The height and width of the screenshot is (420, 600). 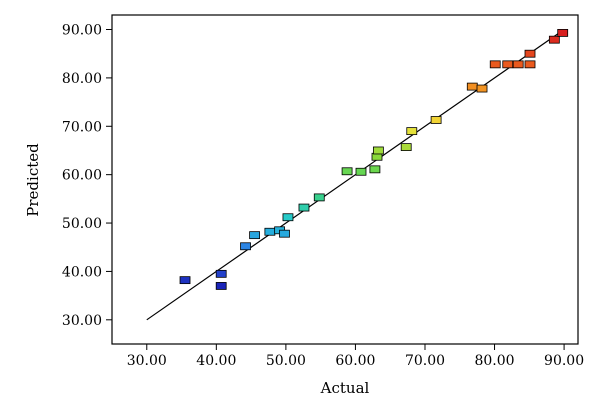 I want to click on y-tick-label: 90.00, so click(x=82, y=31).